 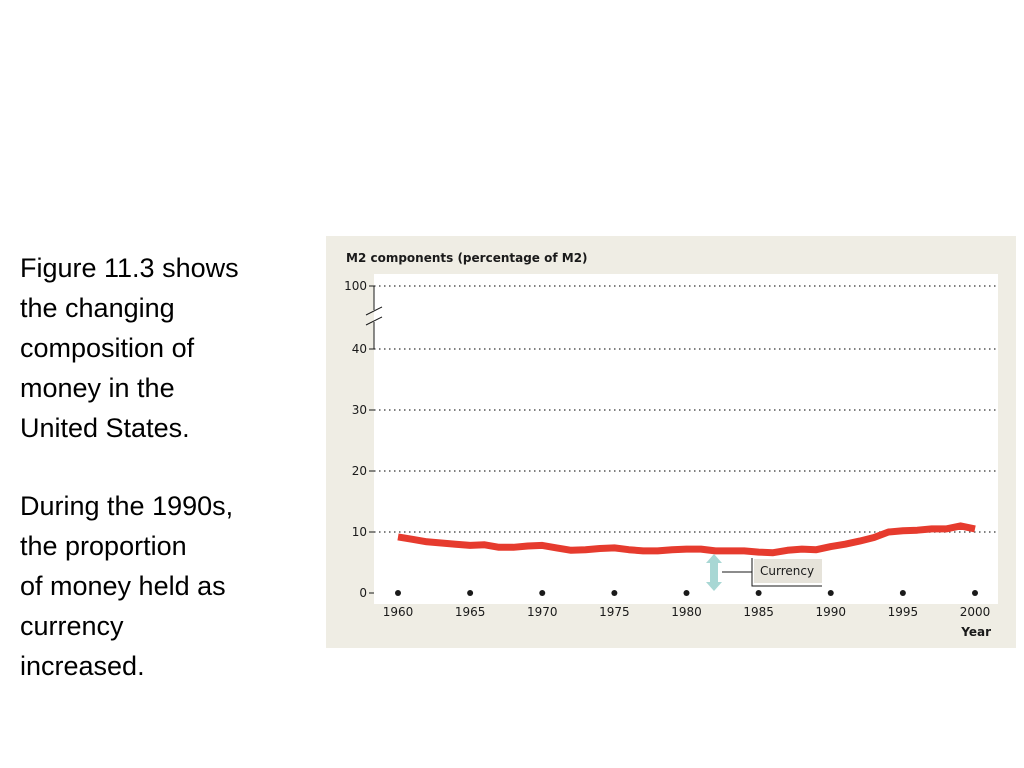 I want to click on x-tick-label: 1985, so click(x=758, y=612).